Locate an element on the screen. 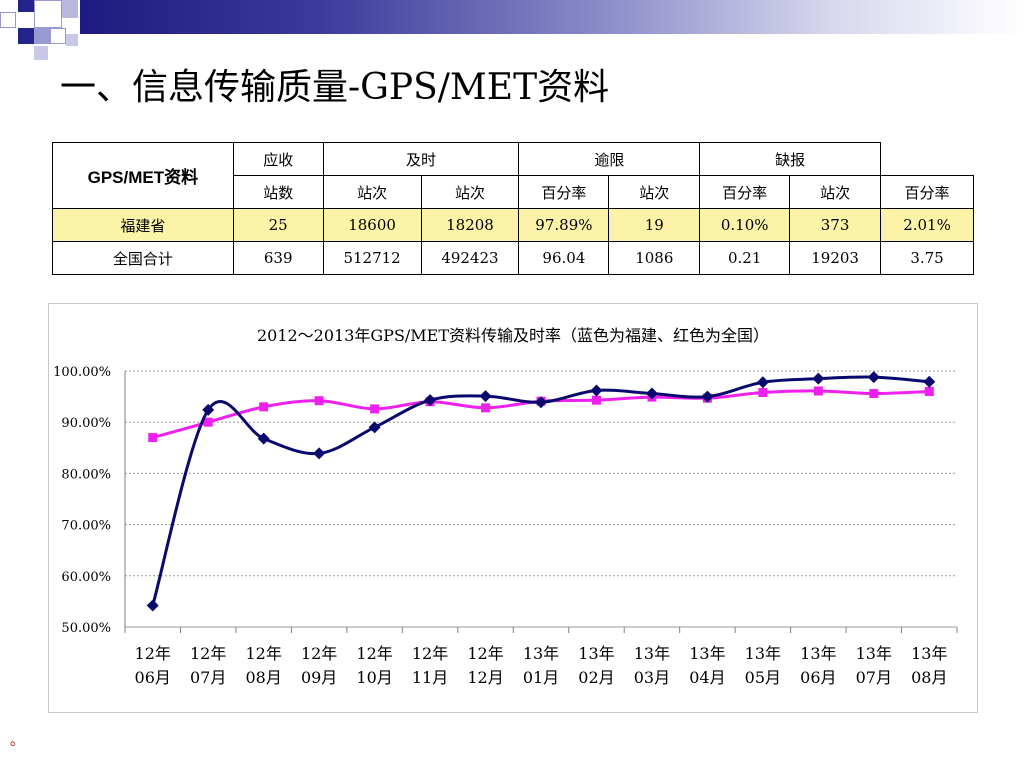  table-cell: 492423 is located at coordinates (470, 258).